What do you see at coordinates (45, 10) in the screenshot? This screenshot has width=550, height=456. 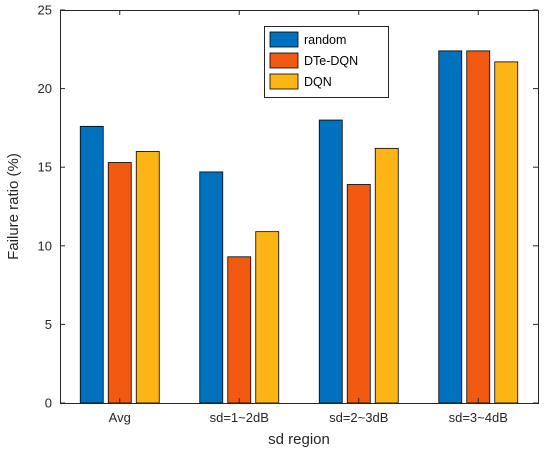 I see `y-tick-label: 25` at bounding box center [45, 10].